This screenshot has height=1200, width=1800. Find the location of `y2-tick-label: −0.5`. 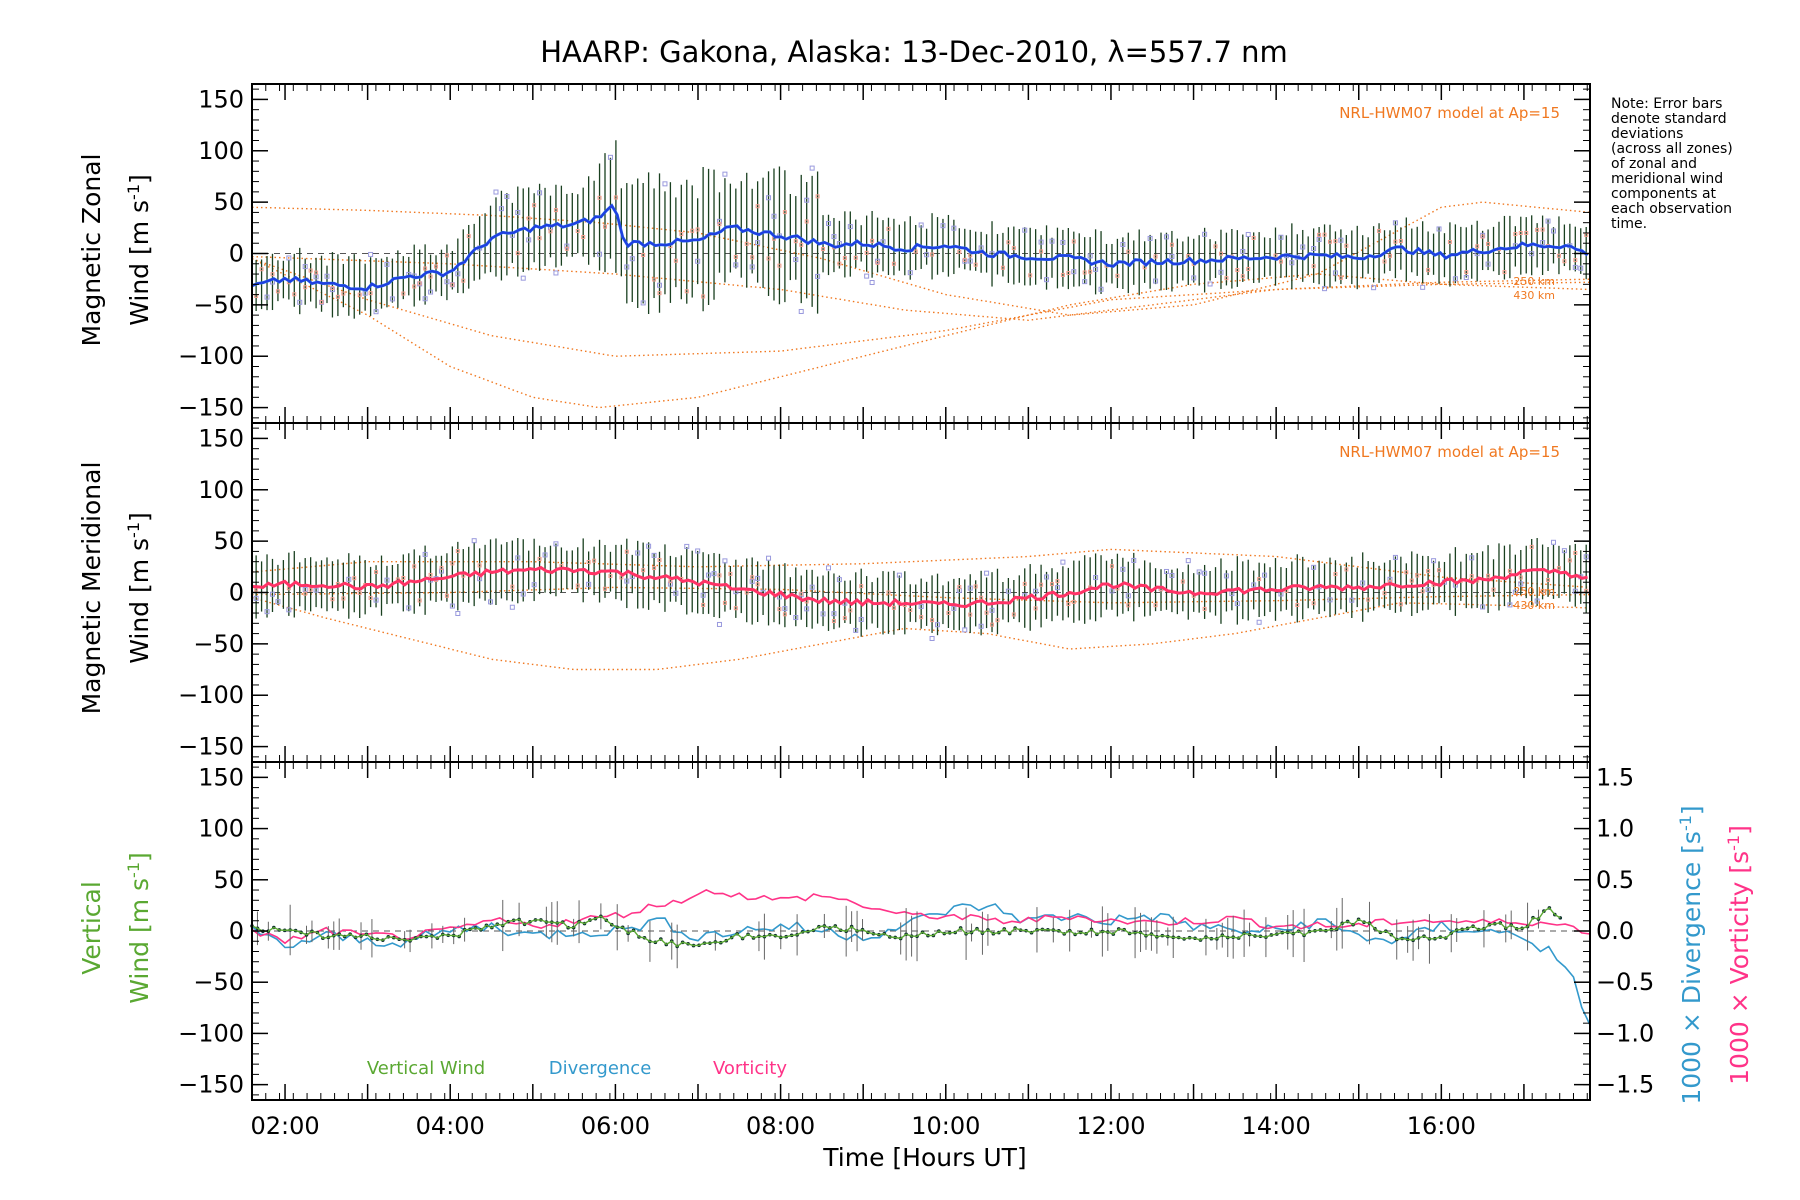

y2-tick-label: −0.5 is located at coordinates (1625, 982).